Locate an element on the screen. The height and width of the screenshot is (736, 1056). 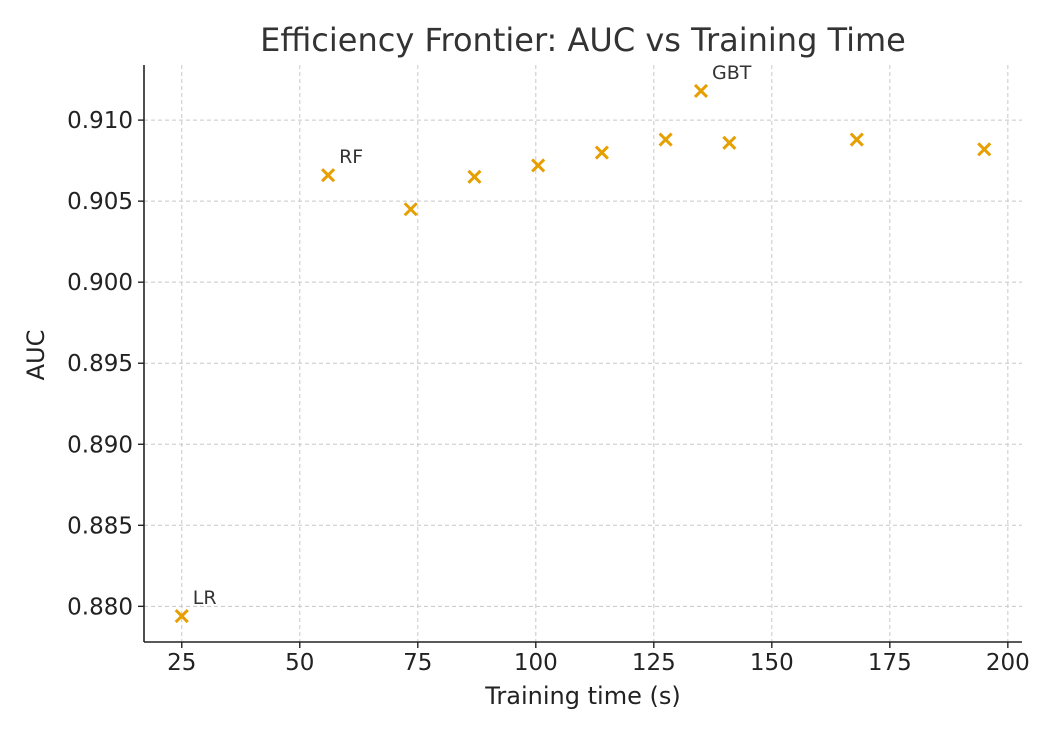
y-tick-label: 0.905 is located at coordinates (100, 202).